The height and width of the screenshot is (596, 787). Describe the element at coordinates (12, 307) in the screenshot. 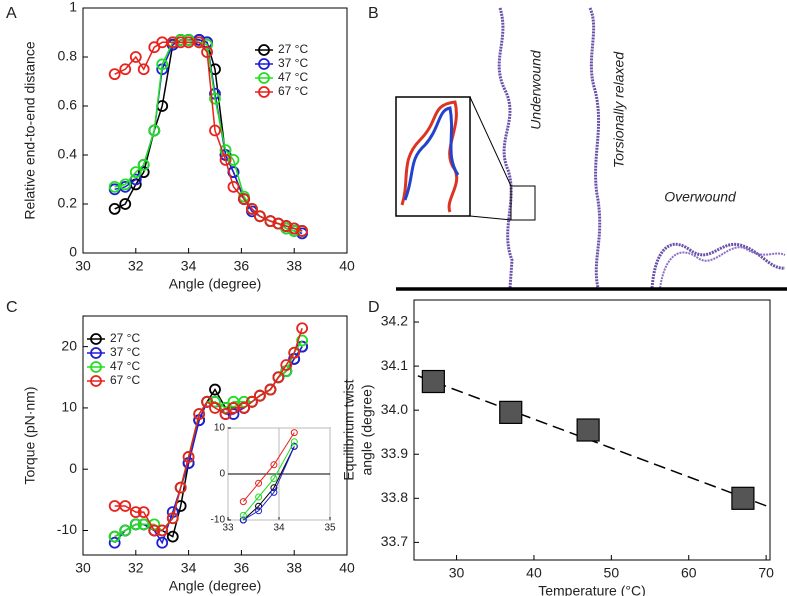

I see `panel-label: C` at that location.